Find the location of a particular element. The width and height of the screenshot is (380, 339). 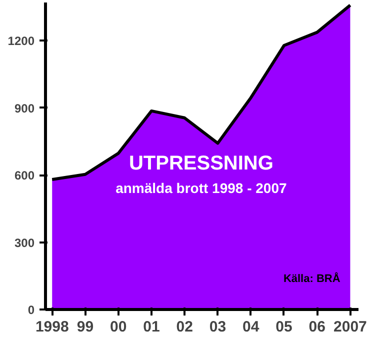

x-tick-label: 05 is located at coordinates (284, 327).